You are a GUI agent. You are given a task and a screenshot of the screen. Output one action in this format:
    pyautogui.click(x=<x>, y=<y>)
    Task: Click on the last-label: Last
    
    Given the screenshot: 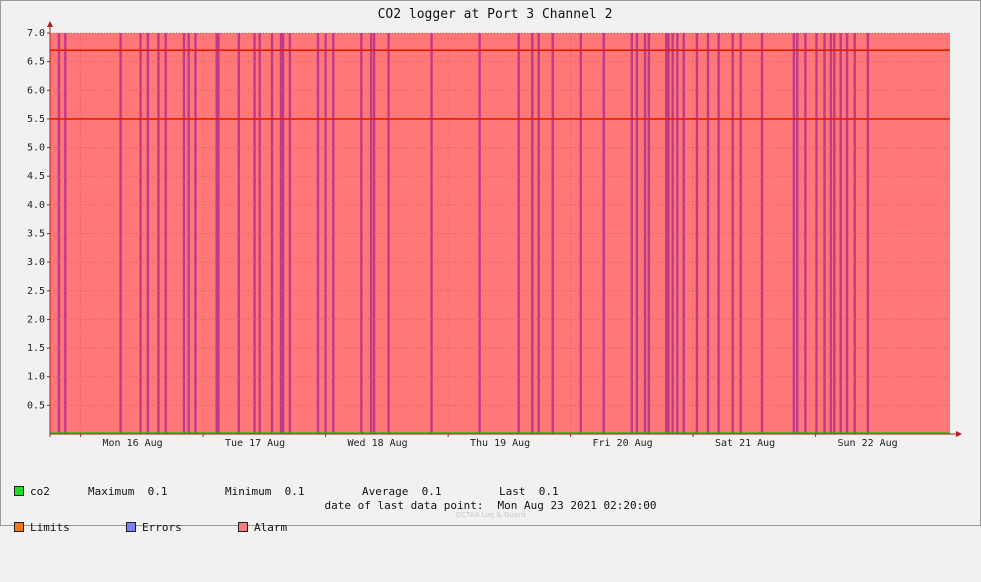 What is the action you would take?
    pyautogui.click(x=512, y=491)
    